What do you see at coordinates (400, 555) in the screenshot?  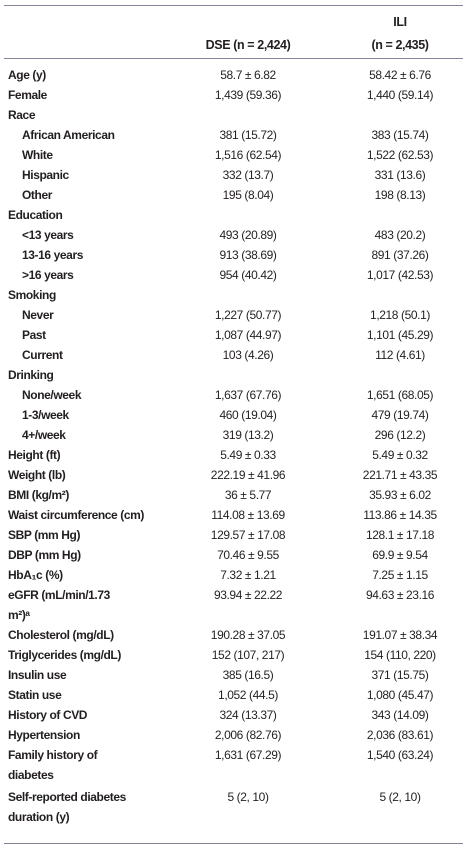 I see `ili-value: 69.9 ± 9.54` at bounding box center [400, 555].